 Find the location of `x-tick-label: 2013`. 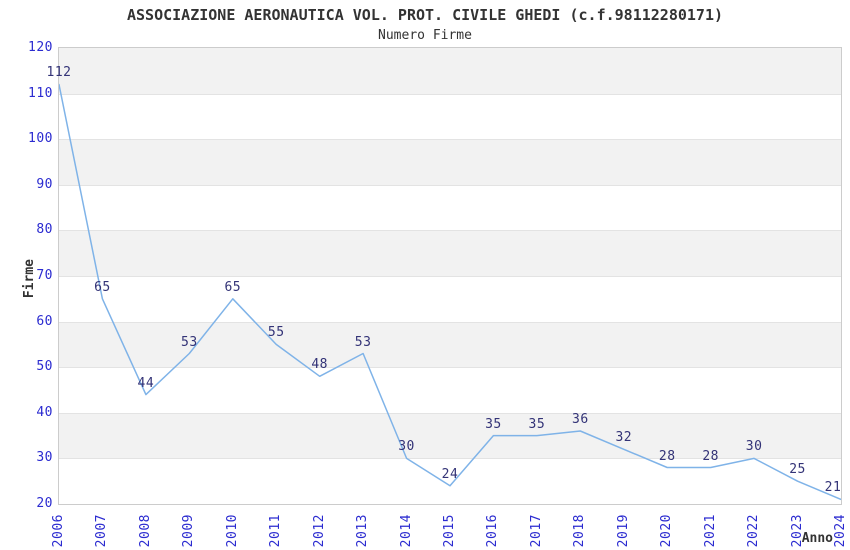

x-tick-label: 2013 is located at coordinates (363, 531).